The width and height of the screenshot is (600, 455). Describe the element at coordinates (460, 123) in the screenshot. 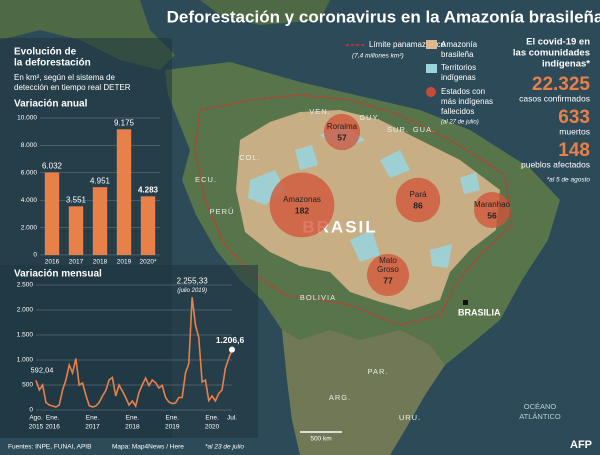

I see `legend-note: (al 27 de julio)` at that location.